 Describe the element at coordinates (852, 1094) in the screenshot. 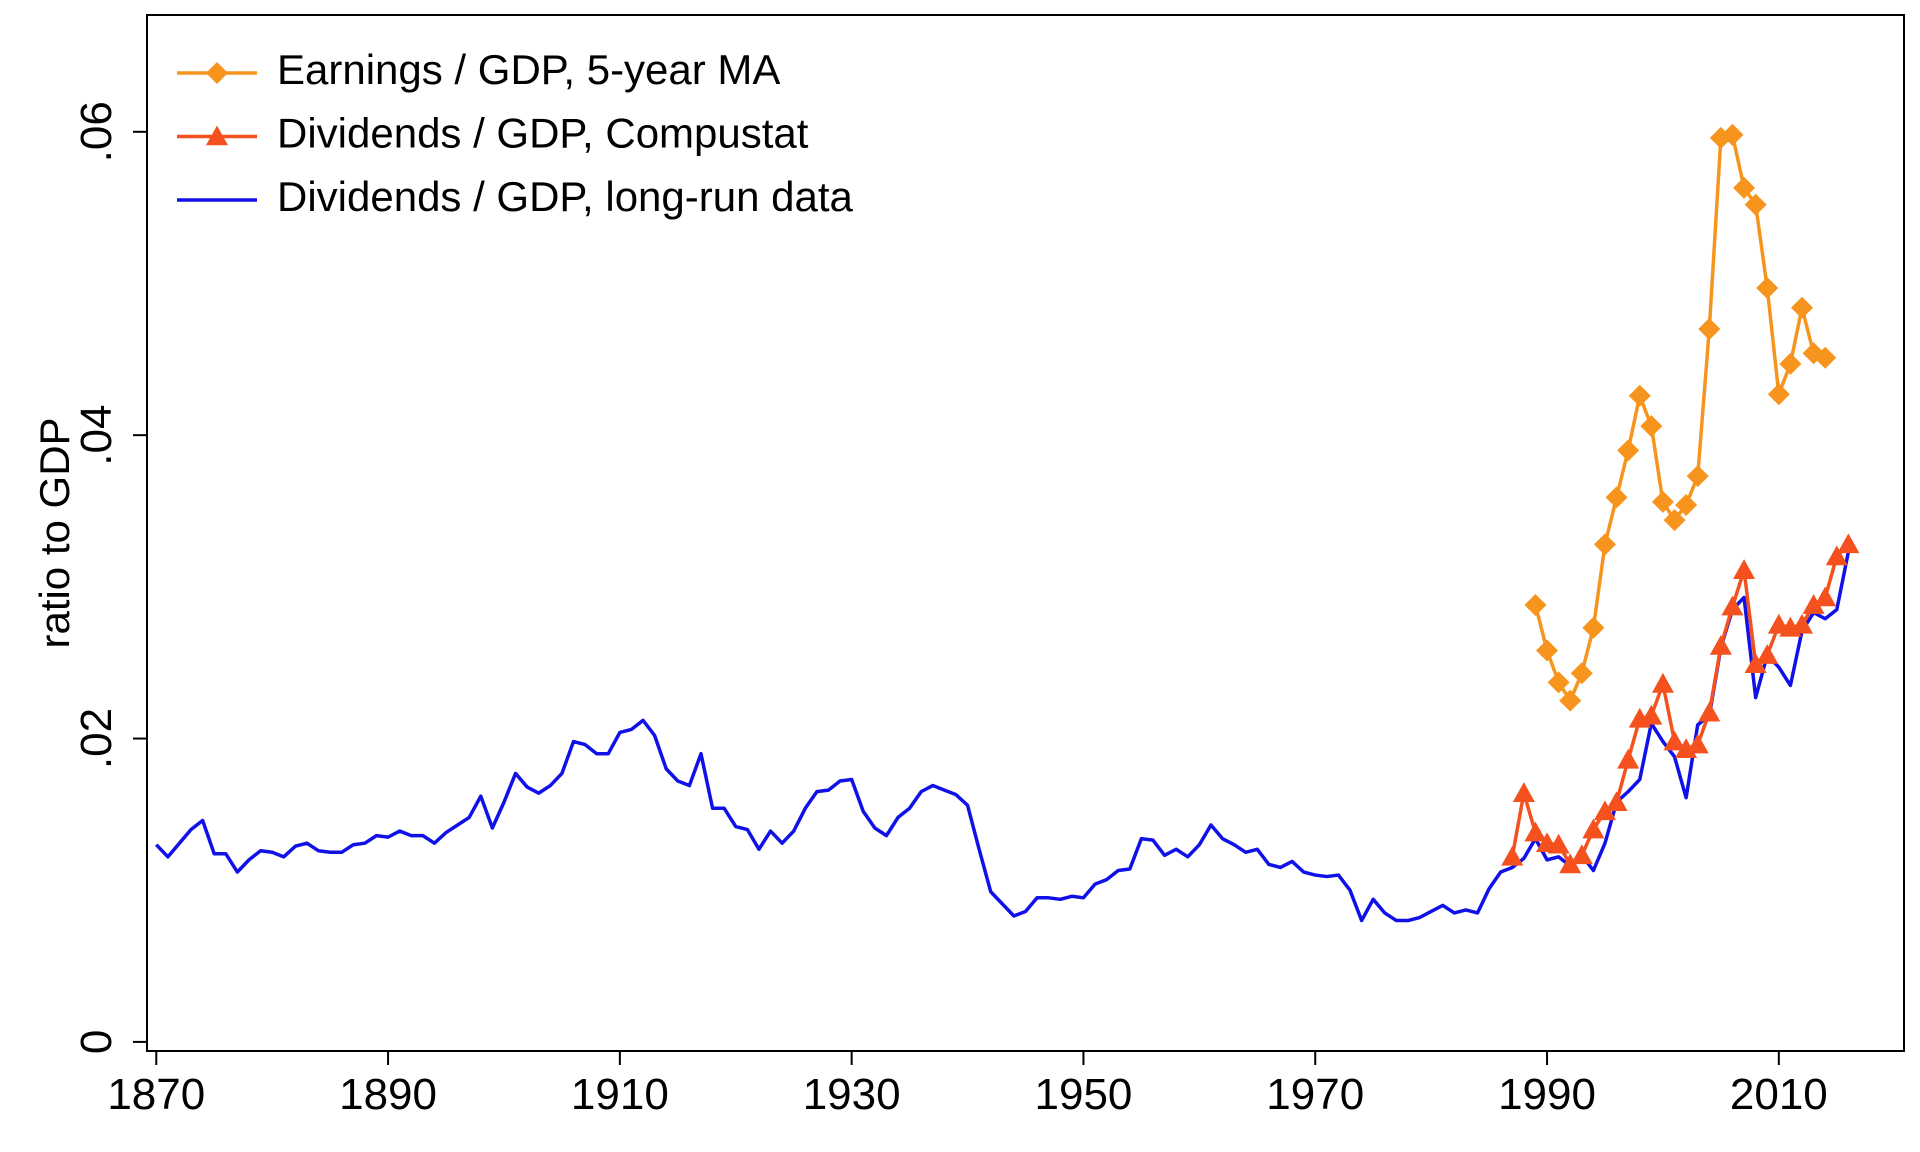

I see `x-tick-label: 1930` at that location.